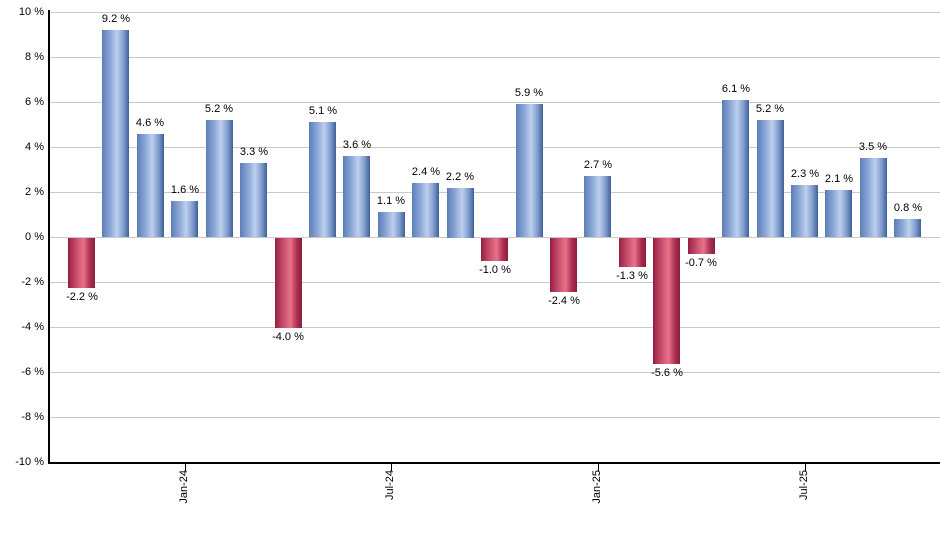 The width and height of the screenshot is (940, 550). What do you see at coordinates (494, 463) in the screenshot?
I see `x-axis-line` at bounding box center [494, 463].